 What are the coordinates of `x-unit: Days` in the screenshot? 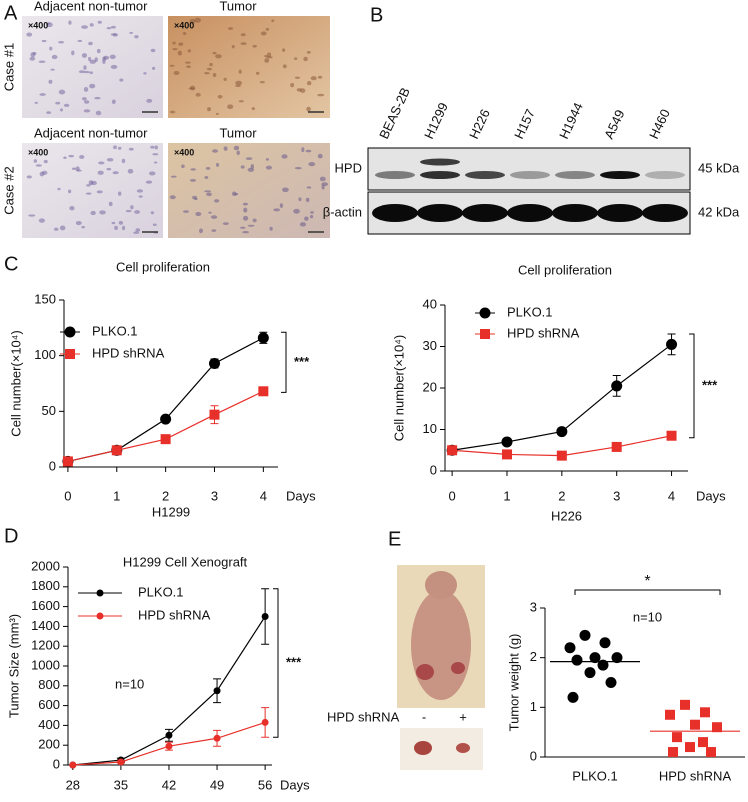 It's located at (711, 495).